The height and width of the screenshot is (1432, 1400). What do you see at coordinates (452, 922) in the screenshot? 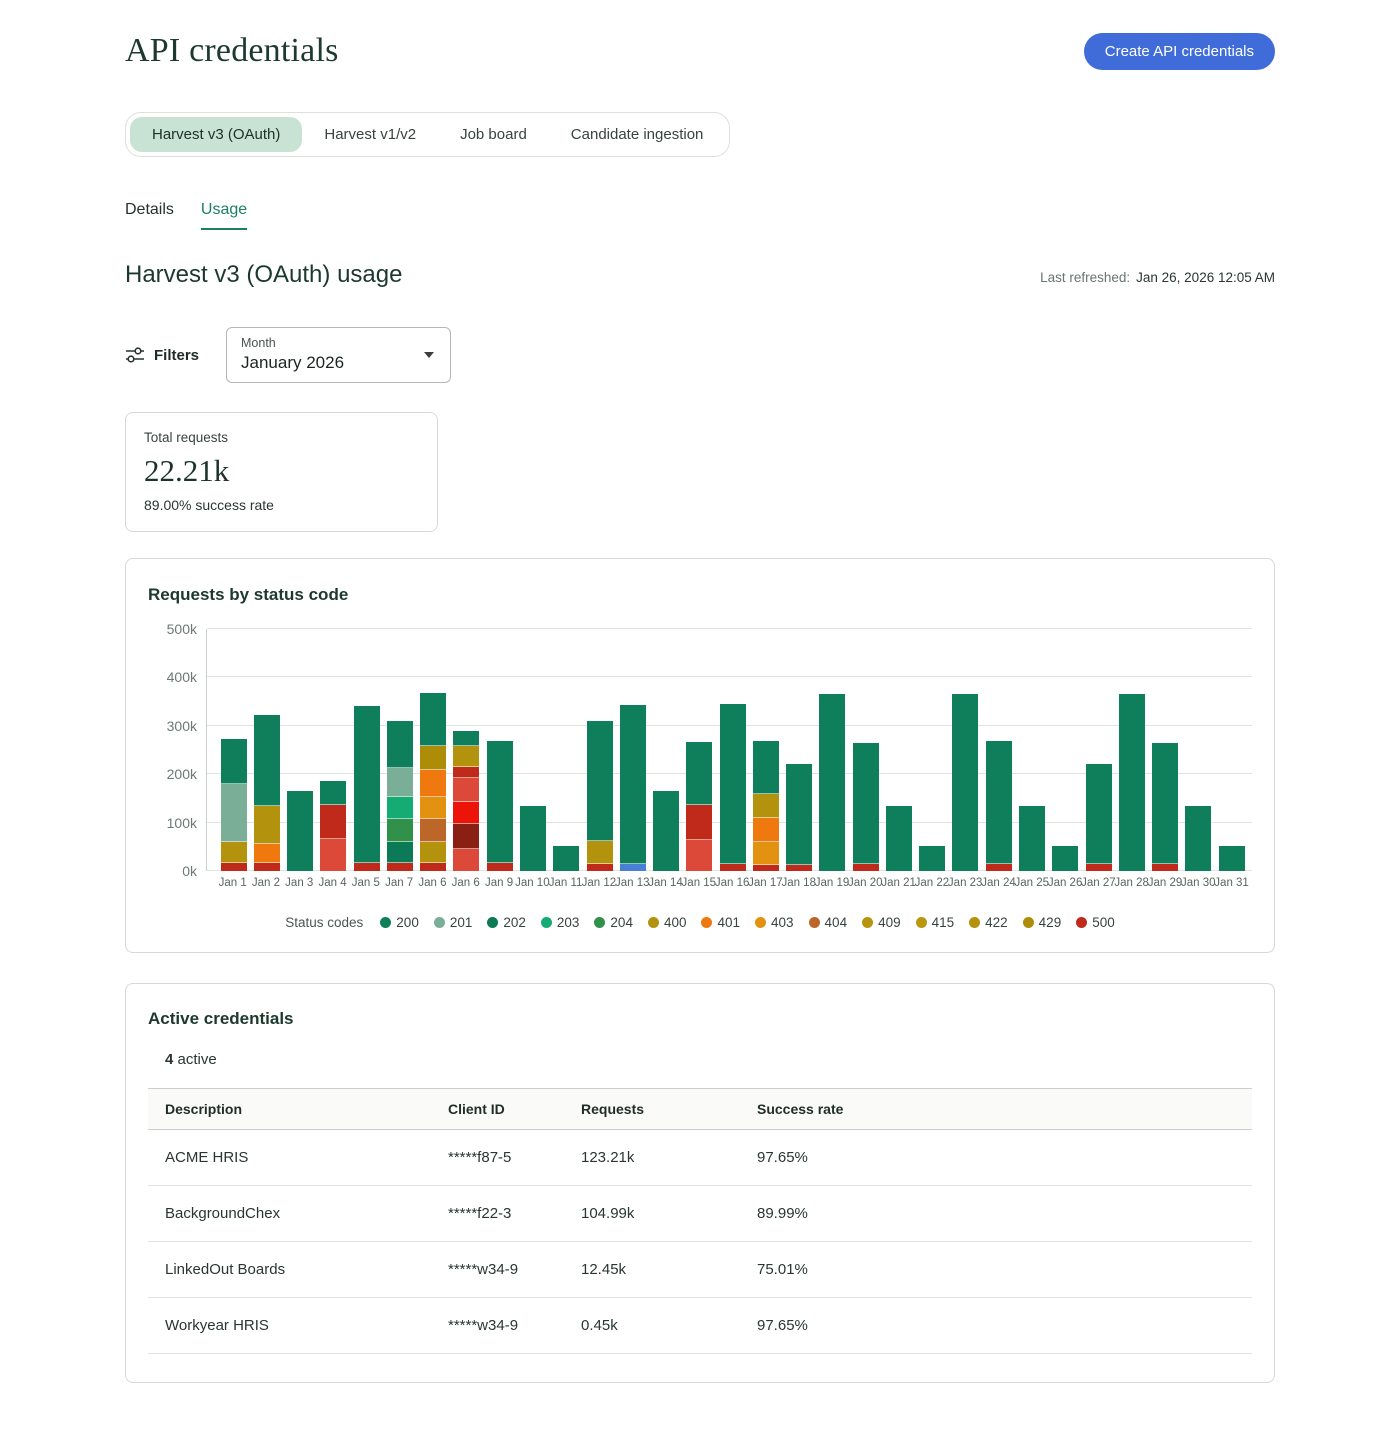
I see `legend-item-201: 201` at bounding box center [452, 922].